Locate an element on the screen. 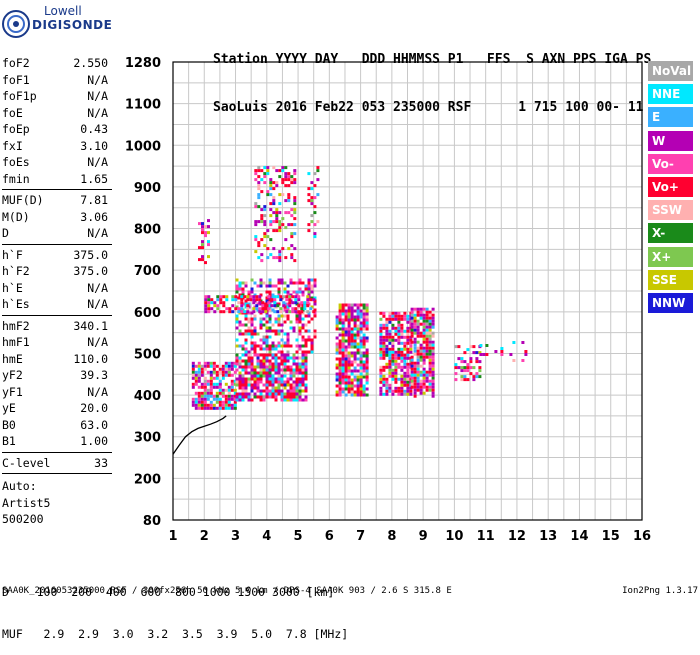 The width and height of the screenshot is (700, 655). param-value: N/A is located at coordinates (97, 233).